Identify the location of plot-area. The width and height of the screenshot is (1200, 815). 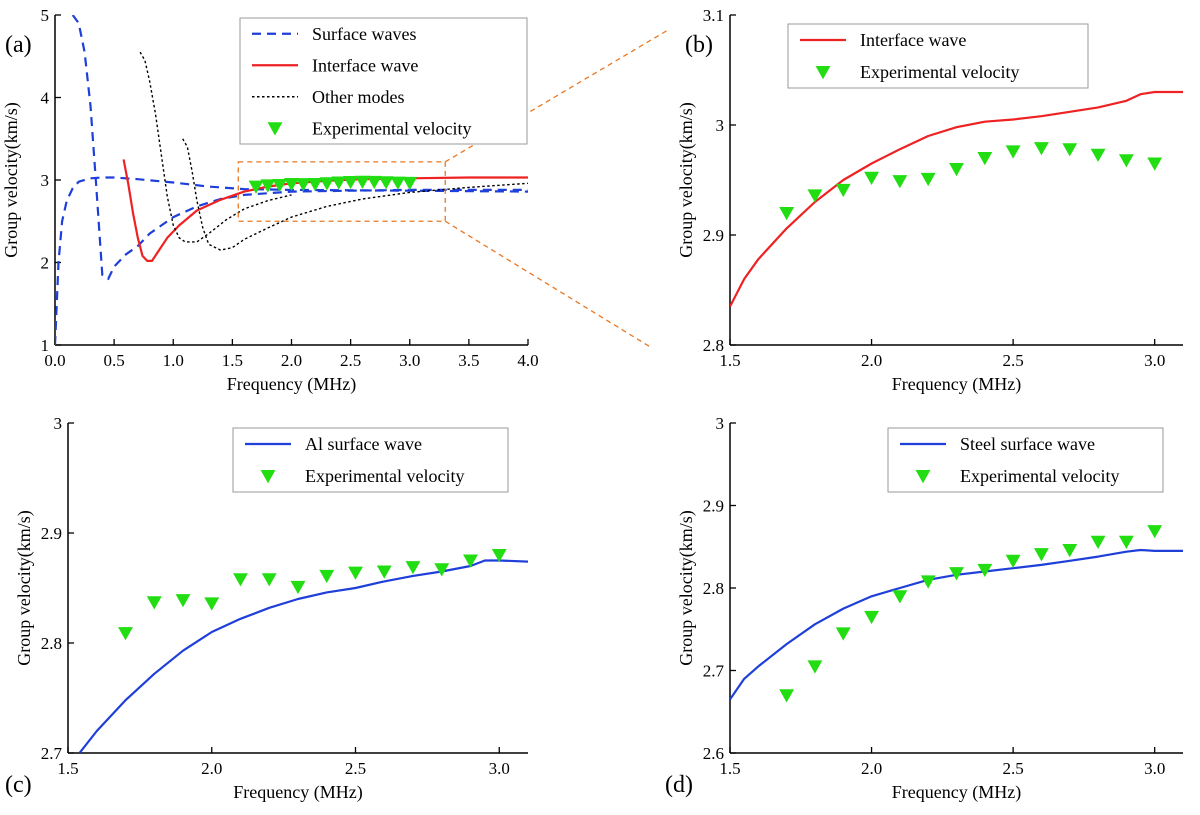
(956, 199).